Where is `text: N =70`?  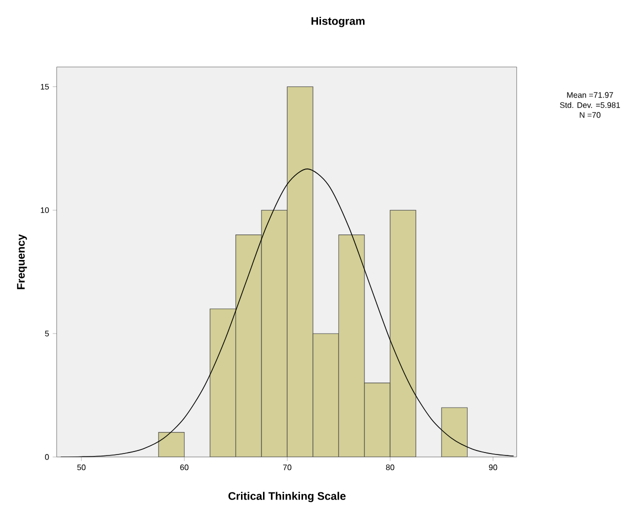 text: N =70 is located at coordinates (590, 115).